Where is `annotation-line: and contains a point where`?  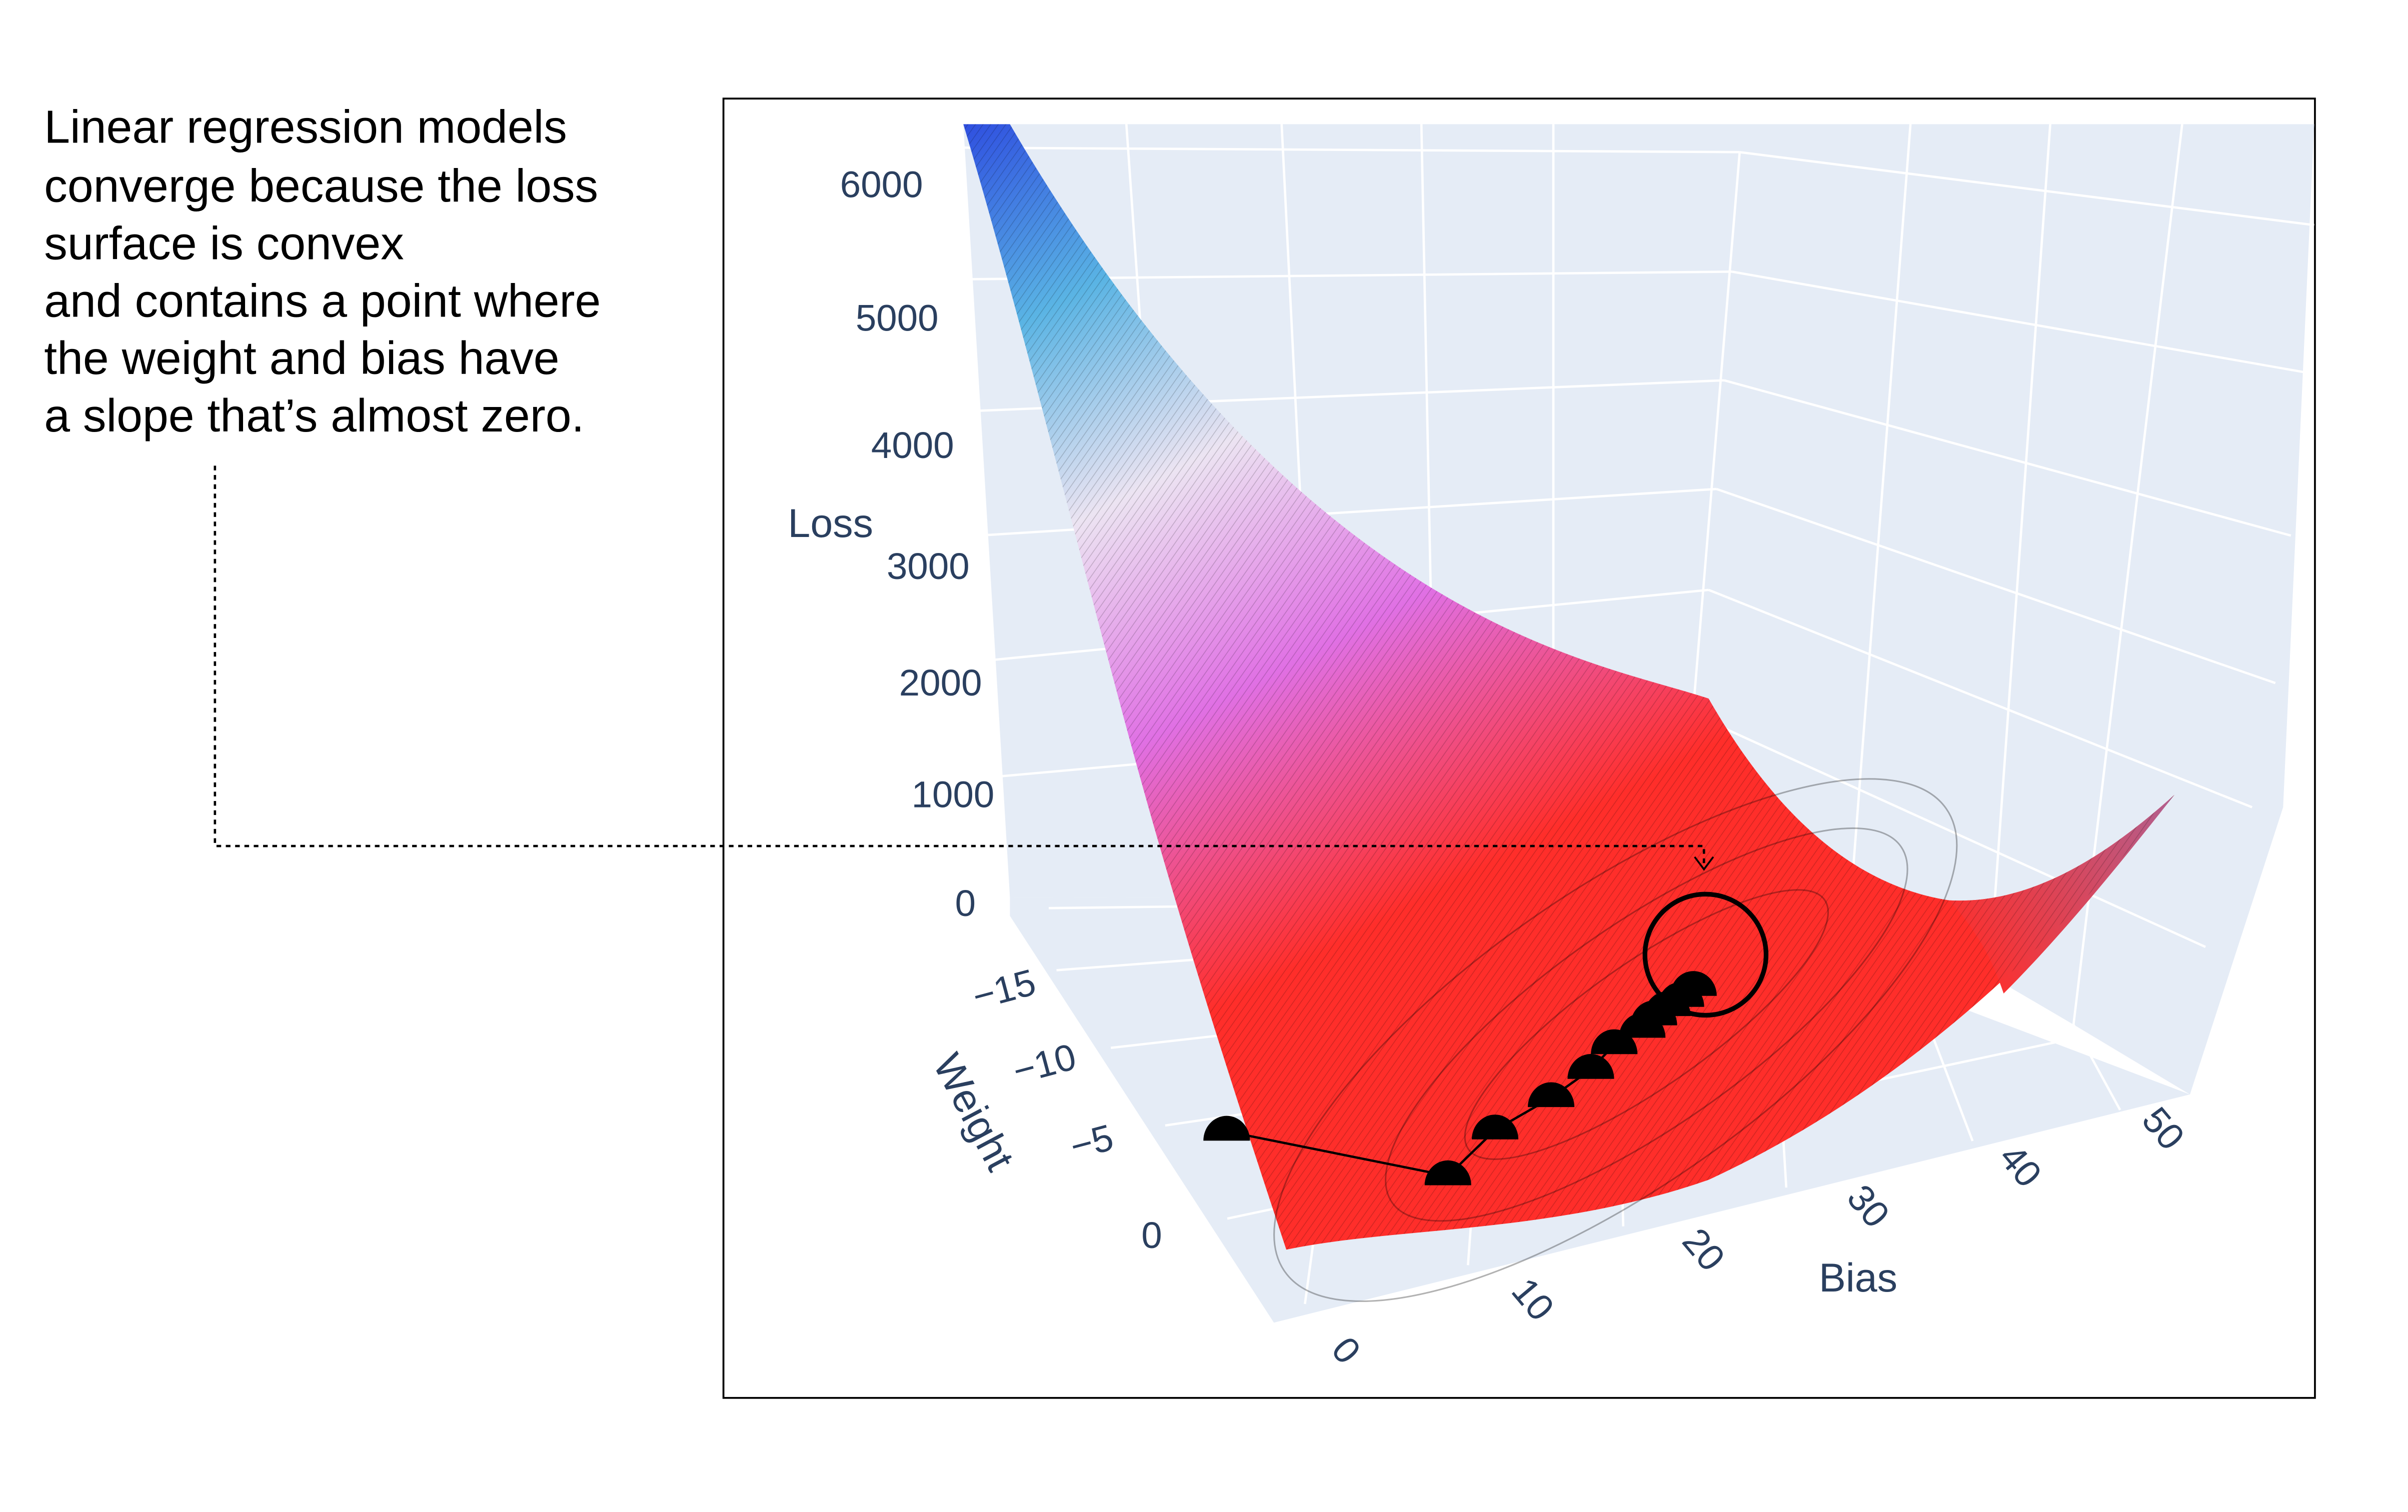 annotation-line: and contains a point where is located at coordinates (322, 300).